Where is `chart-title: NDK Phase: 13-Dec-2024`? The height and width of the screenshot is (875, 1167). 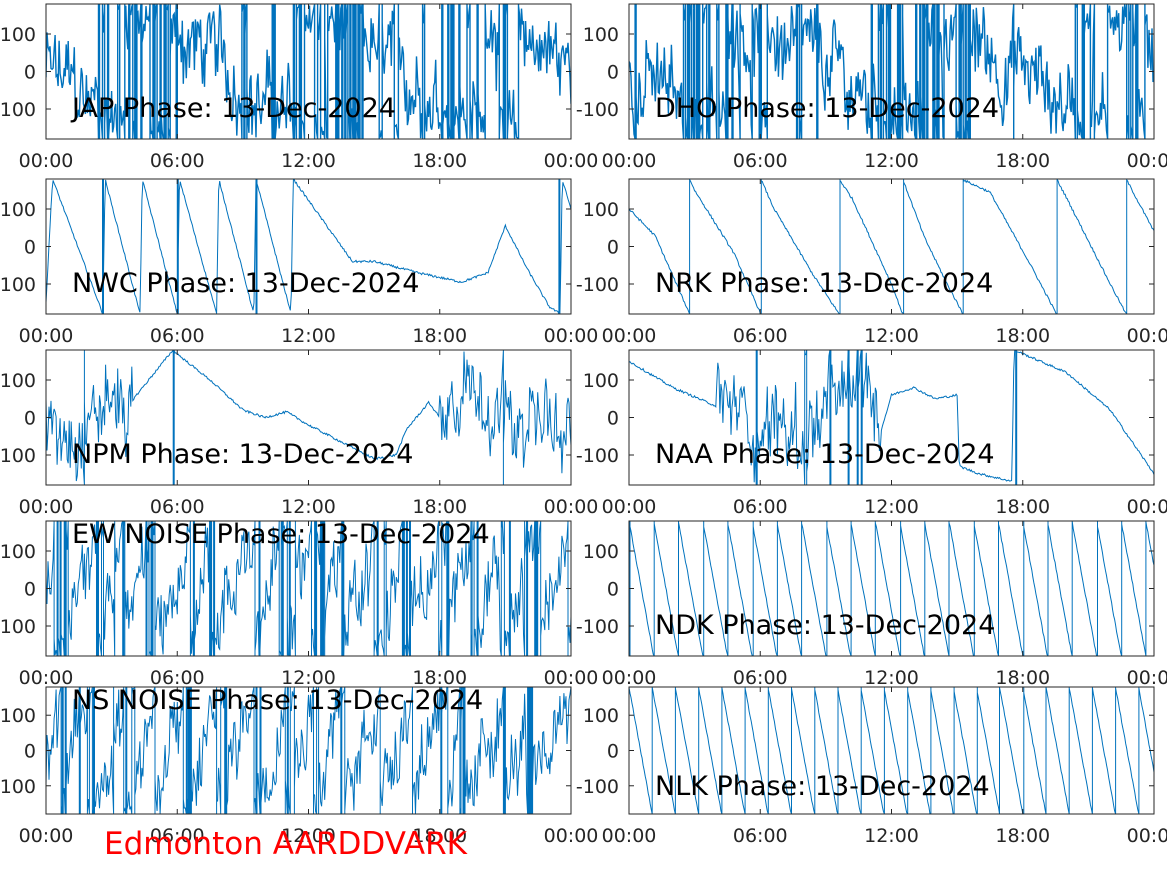
chart-title: NDK Phase: 13-Dec-2024 is located at coordinates (825, 625).